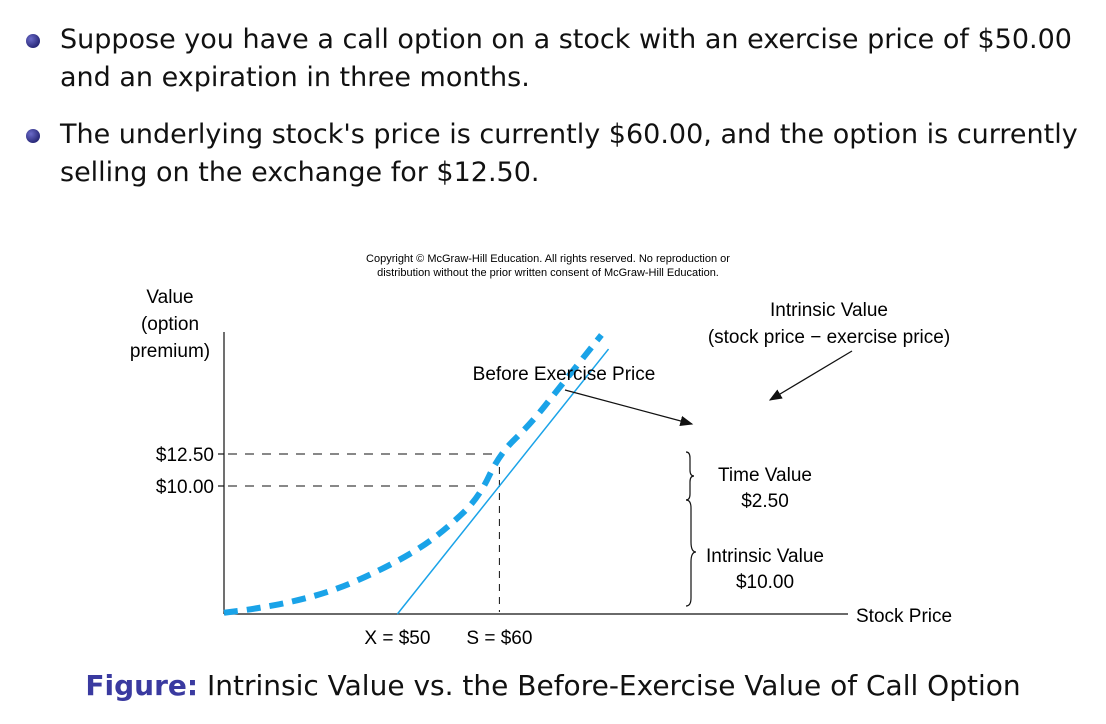 Image resolution: width=1106 pixels, height=724 pixels. I want to click on intrinsic-arrow, so click(810, 375).